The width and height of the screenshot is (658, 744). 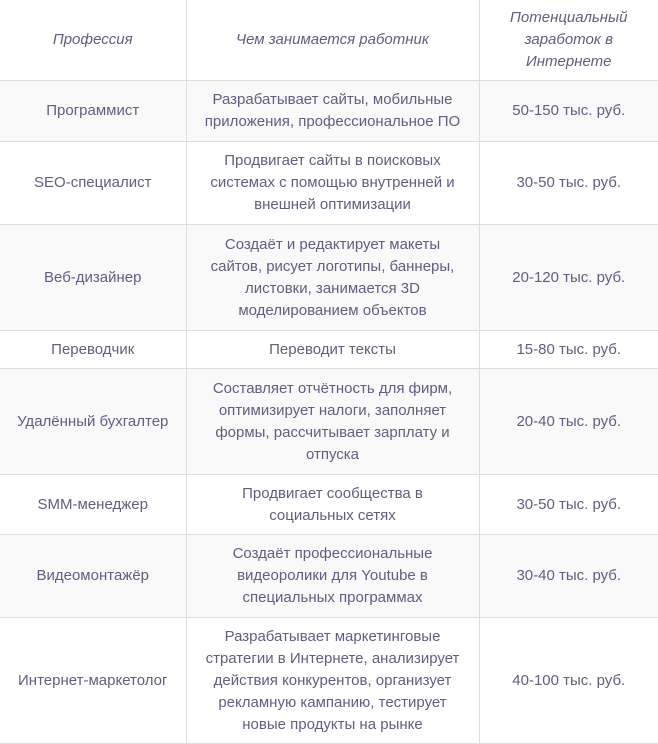 What do you see at coordinates (568, 680) in the screenshot?
I see `income-cell: 40-100 тыс. руб.` at bounding box center [568, 680].